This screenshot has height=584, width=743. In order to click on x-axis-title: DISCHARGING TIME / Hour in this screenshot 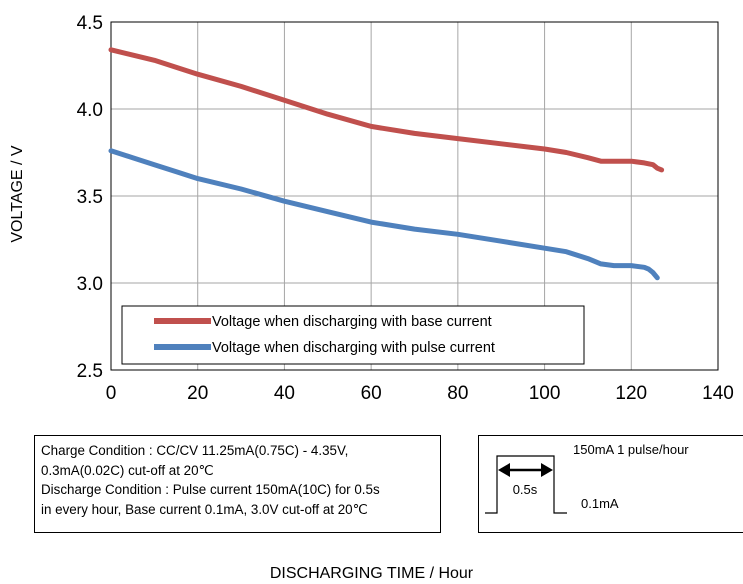, I will do `click(371, 573)`.